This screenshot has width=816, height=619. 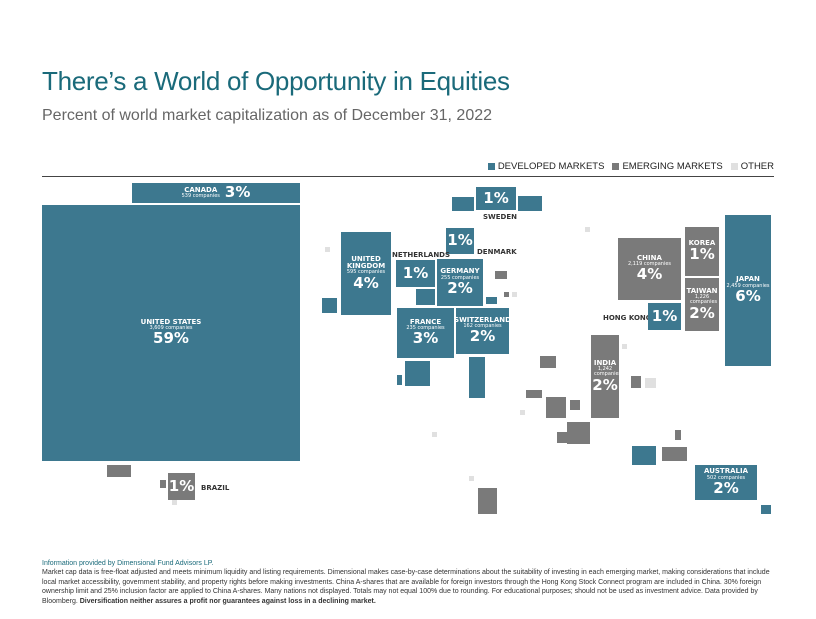 I want to click on legend-label: OTHER, so click(x=757, y=166).